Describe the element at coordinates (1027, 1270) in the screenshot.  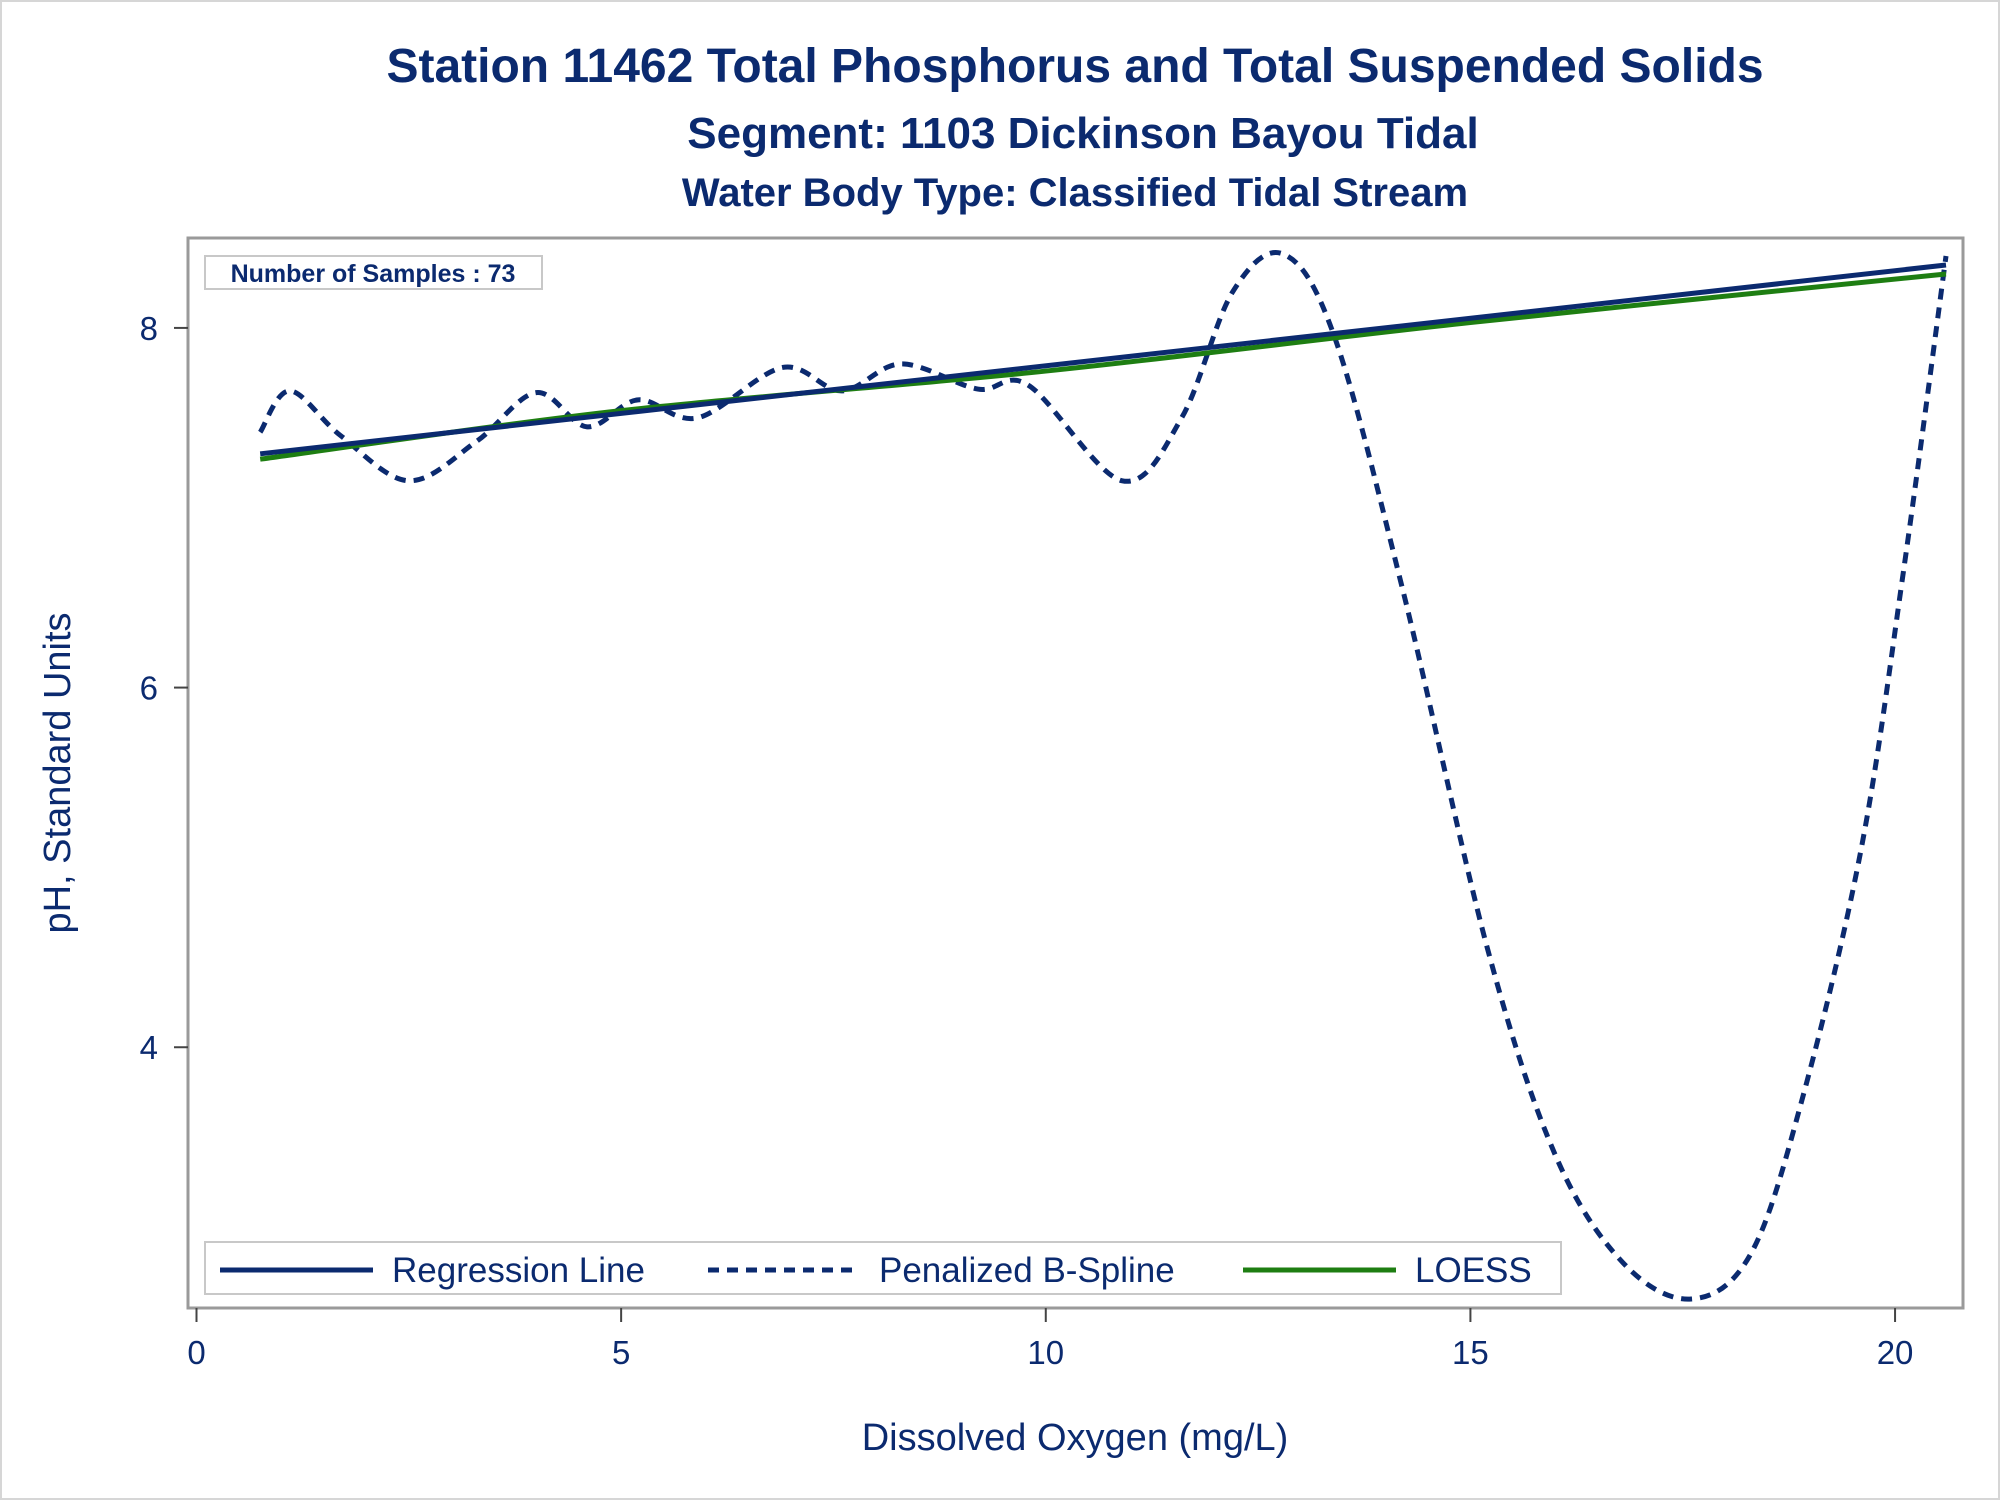
I see `legend-label-spline: Penalized B-Spline` at that location.